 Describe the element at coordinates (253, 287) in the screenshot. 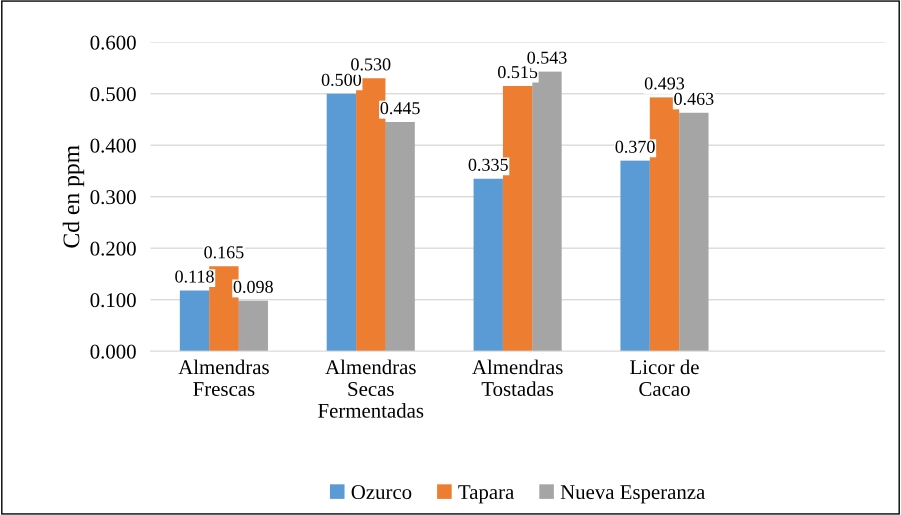

I see `data-label: 0.098` at that location.